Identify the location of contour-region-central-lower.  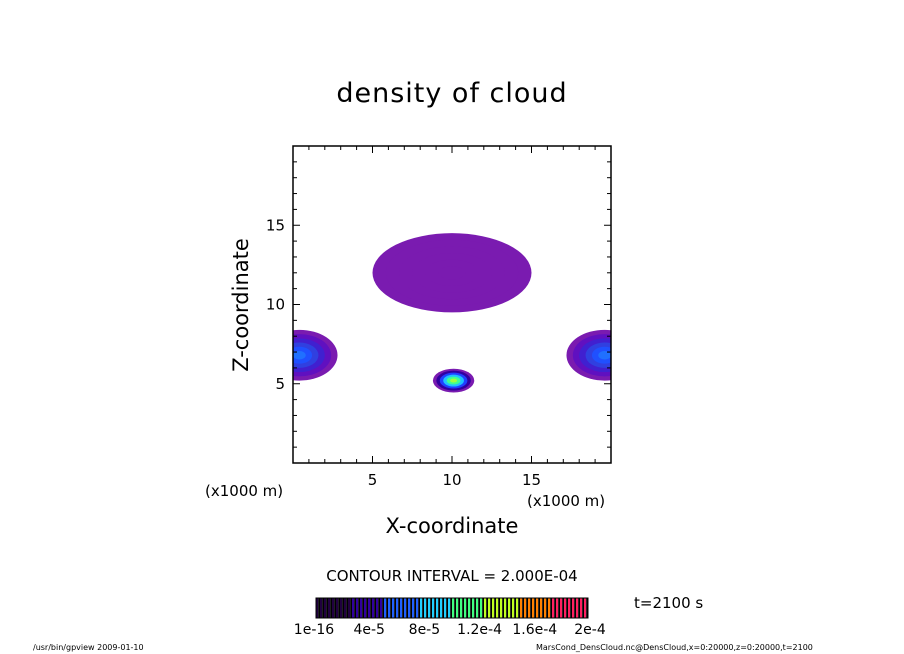
(453, 380).